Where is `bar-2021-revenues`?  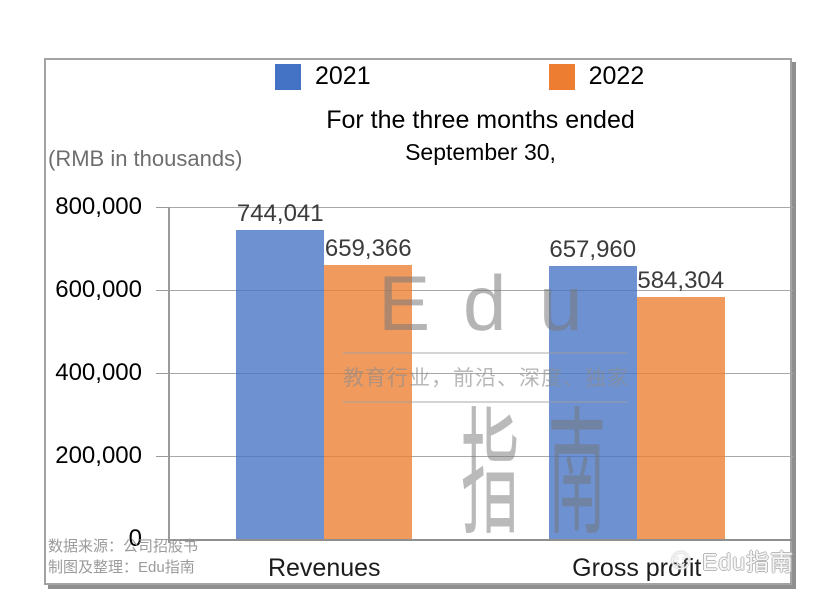
bar-2021-revenues is located at coordinates (280, 384).